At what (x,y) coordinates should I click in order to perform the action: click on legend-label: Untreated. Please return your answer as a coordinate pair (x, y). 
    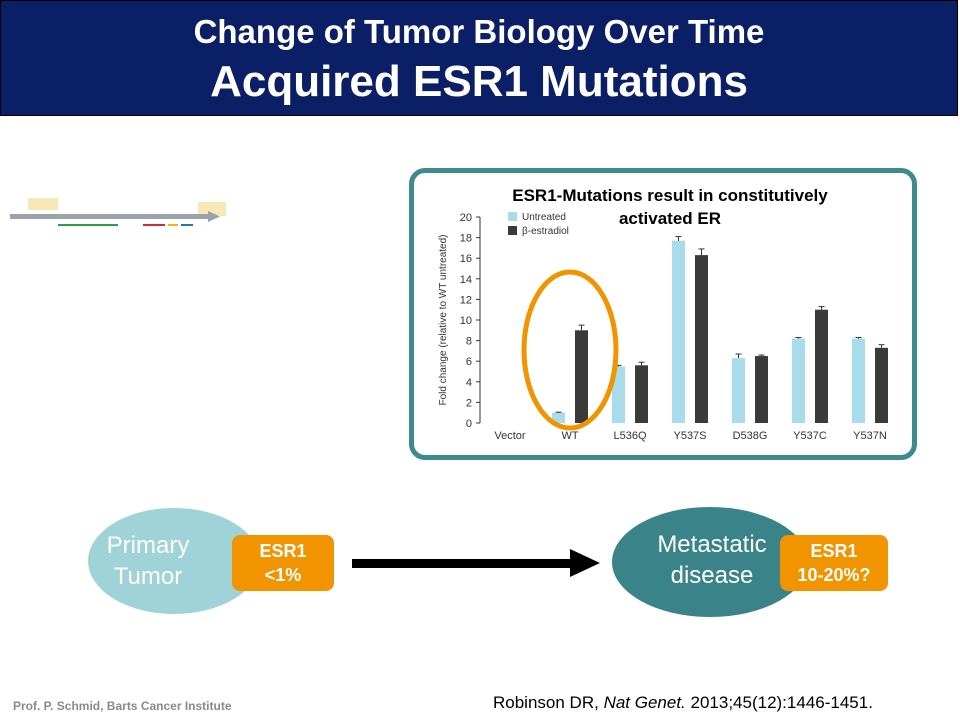
    Looking at the image, I should click on (544, 217).